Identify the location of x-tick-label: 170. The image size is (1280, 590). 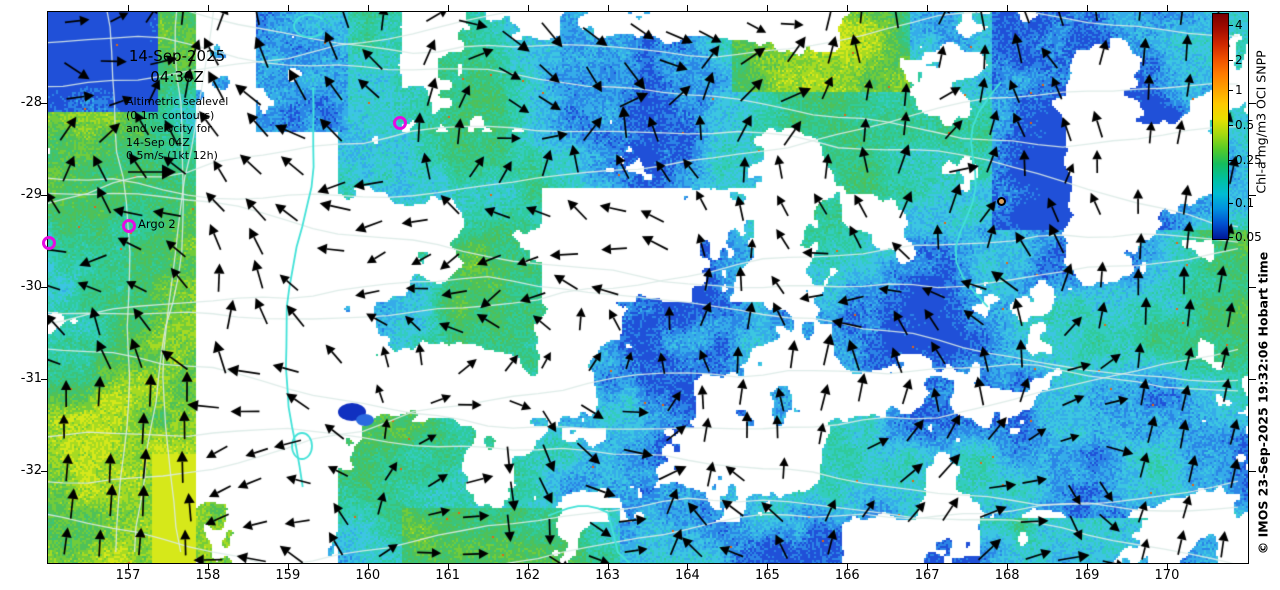
(1167, 575).